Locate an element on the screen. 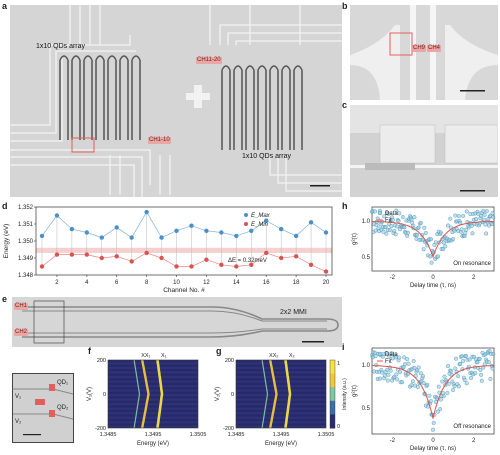 This screenshot has height=455, width=500. chart-i-ylabel: g²(τ) is located at coordinates (355, 391).